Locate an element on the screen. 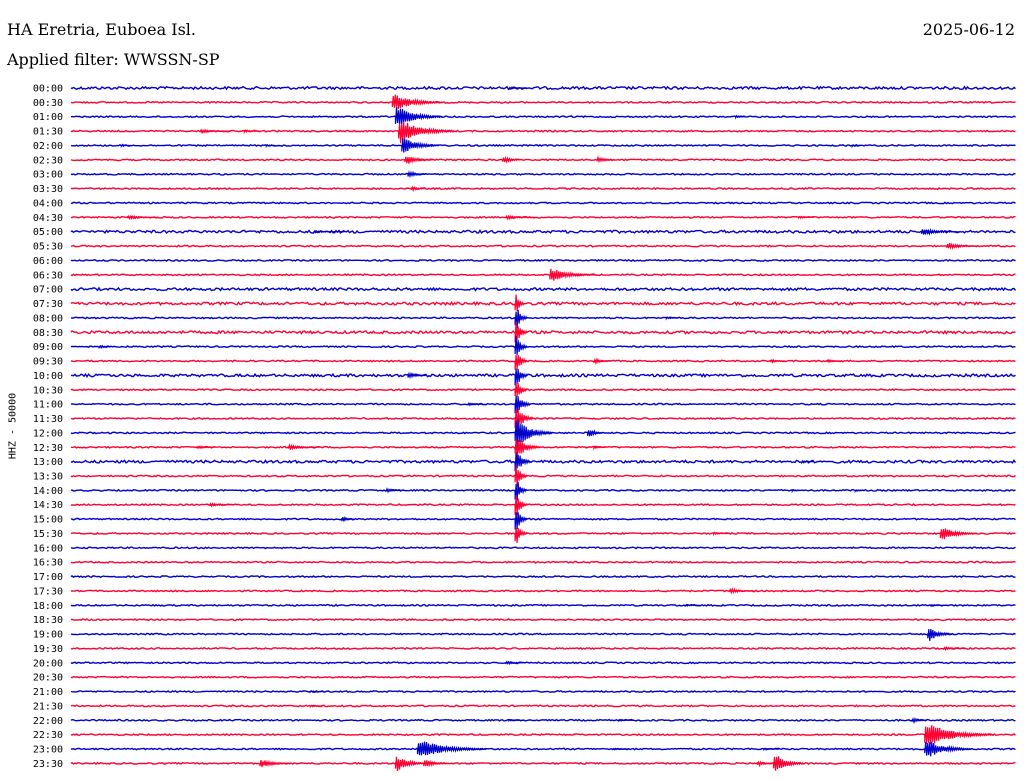 The height and width of the screenshot is (780, 1024). row-time-label: 09:00 is located at coordinates (48, 347).